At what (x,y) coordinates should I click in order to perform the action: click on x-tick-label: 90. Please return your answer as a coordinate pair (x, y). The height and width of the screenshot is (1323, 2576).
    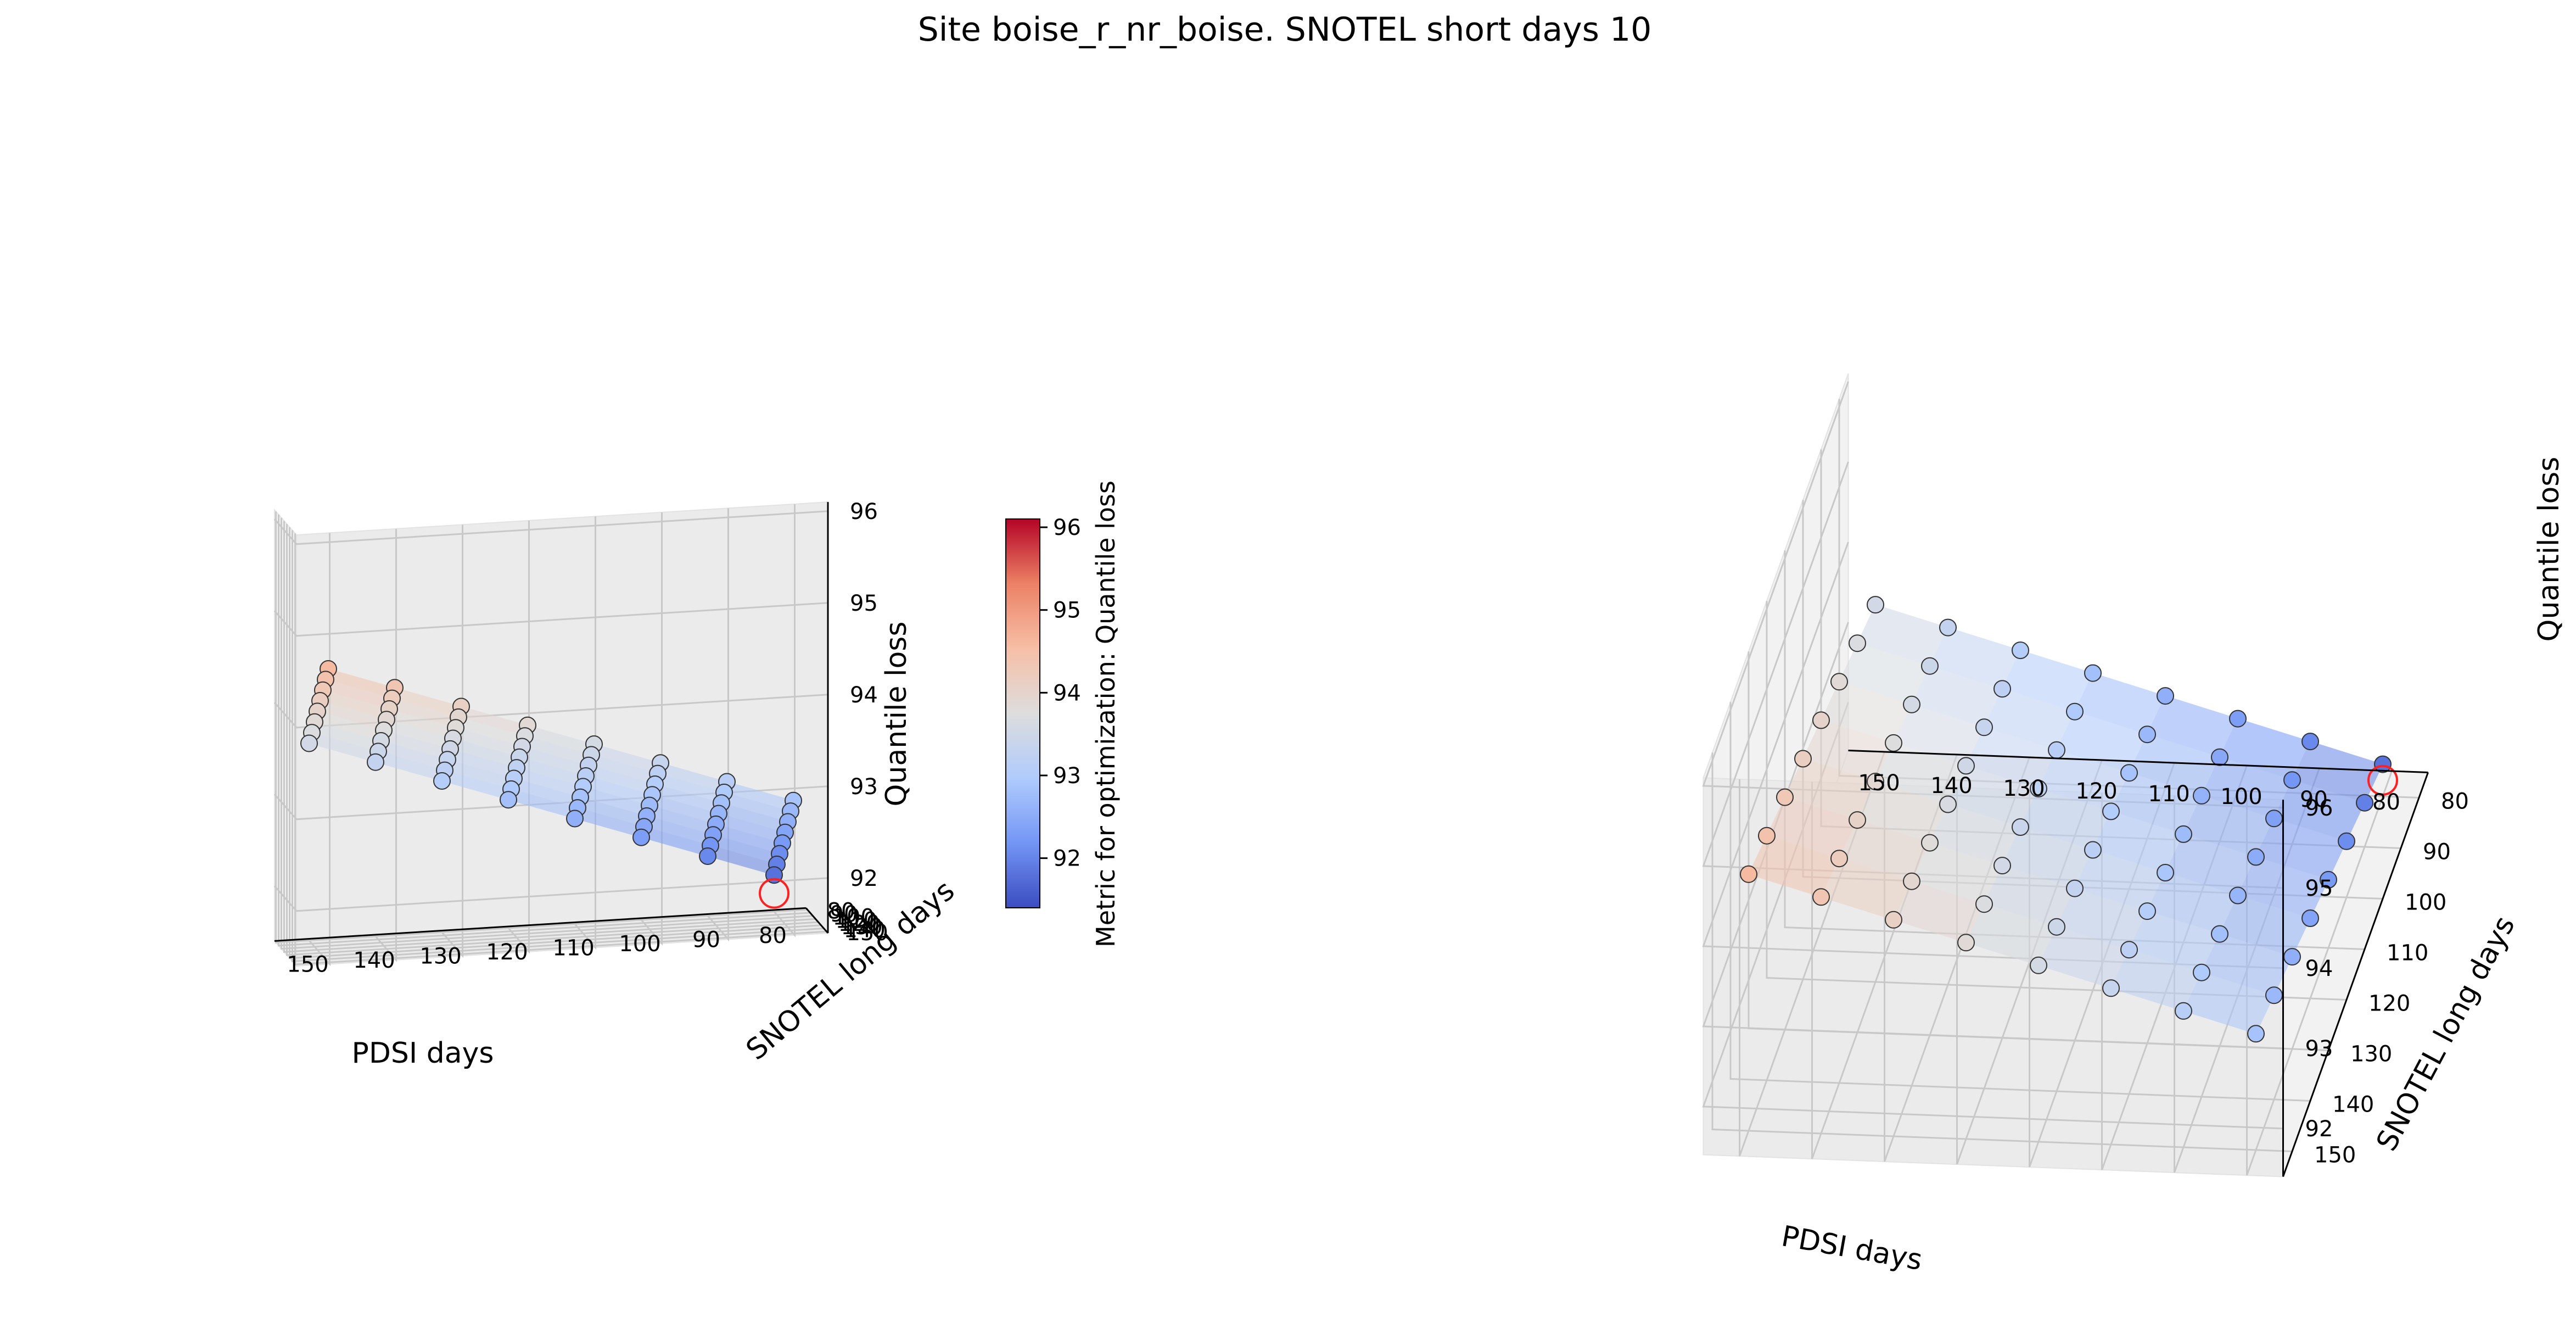
    Looking at the image, I should click on (2314, 799).